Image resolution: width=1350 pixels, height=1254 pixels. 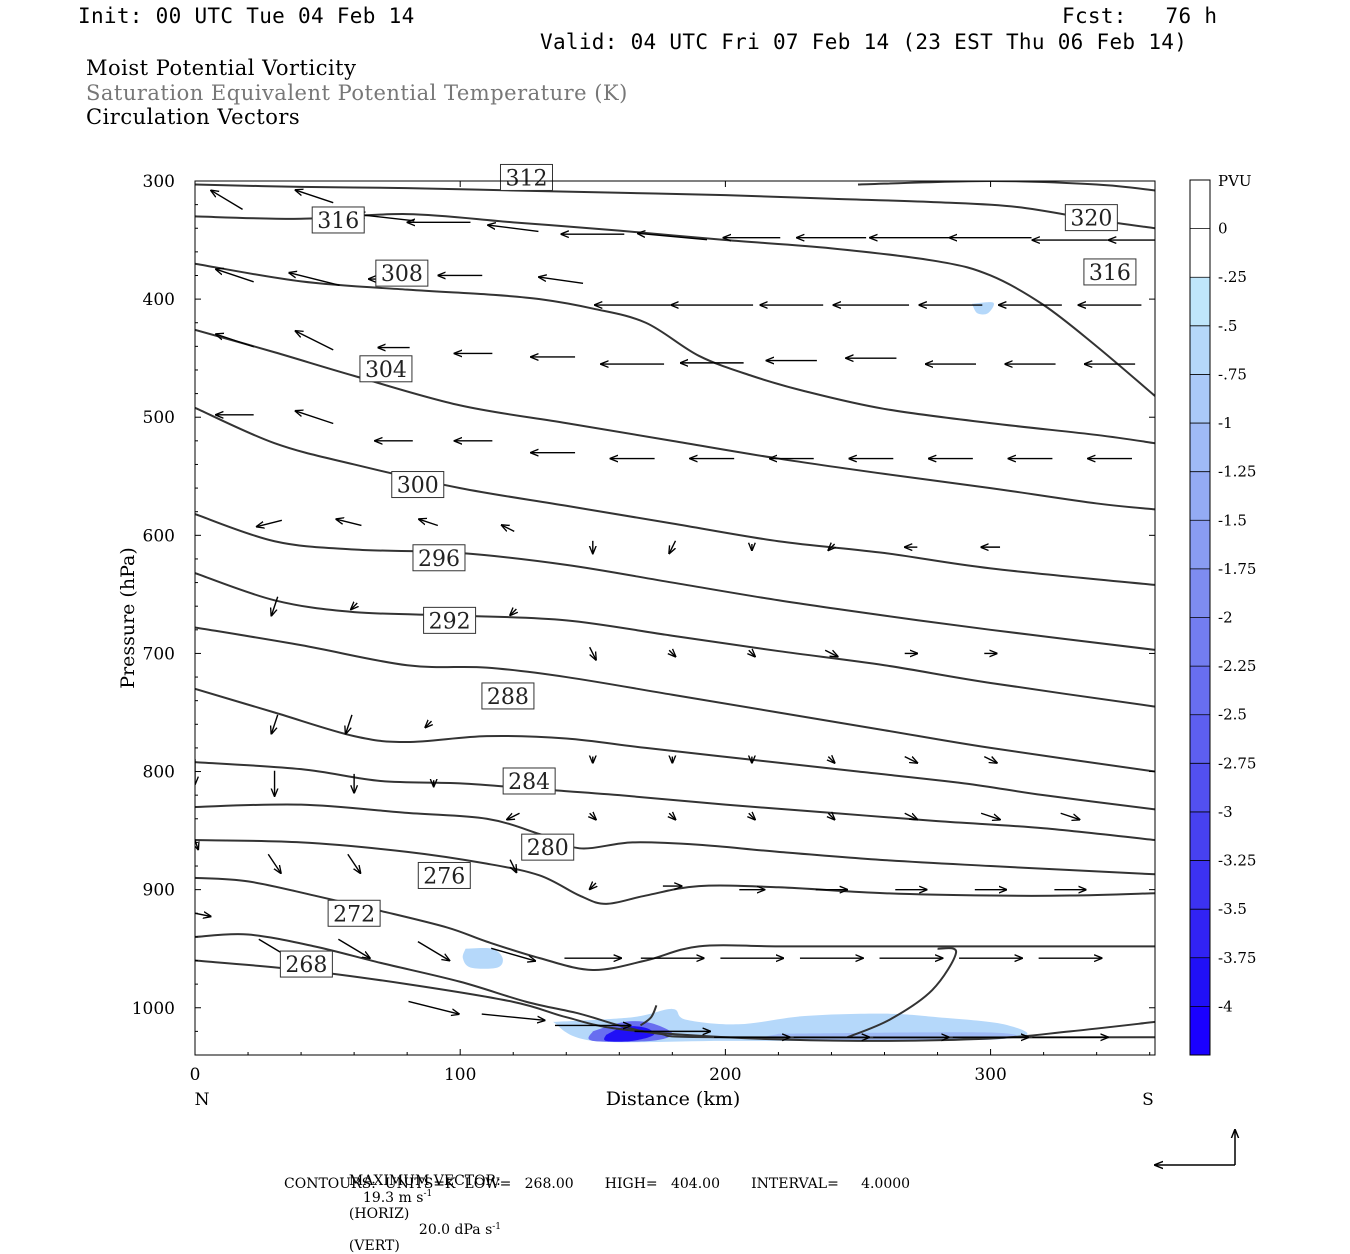 I want to click on contour-label: 288, so click(x=508, y=697).